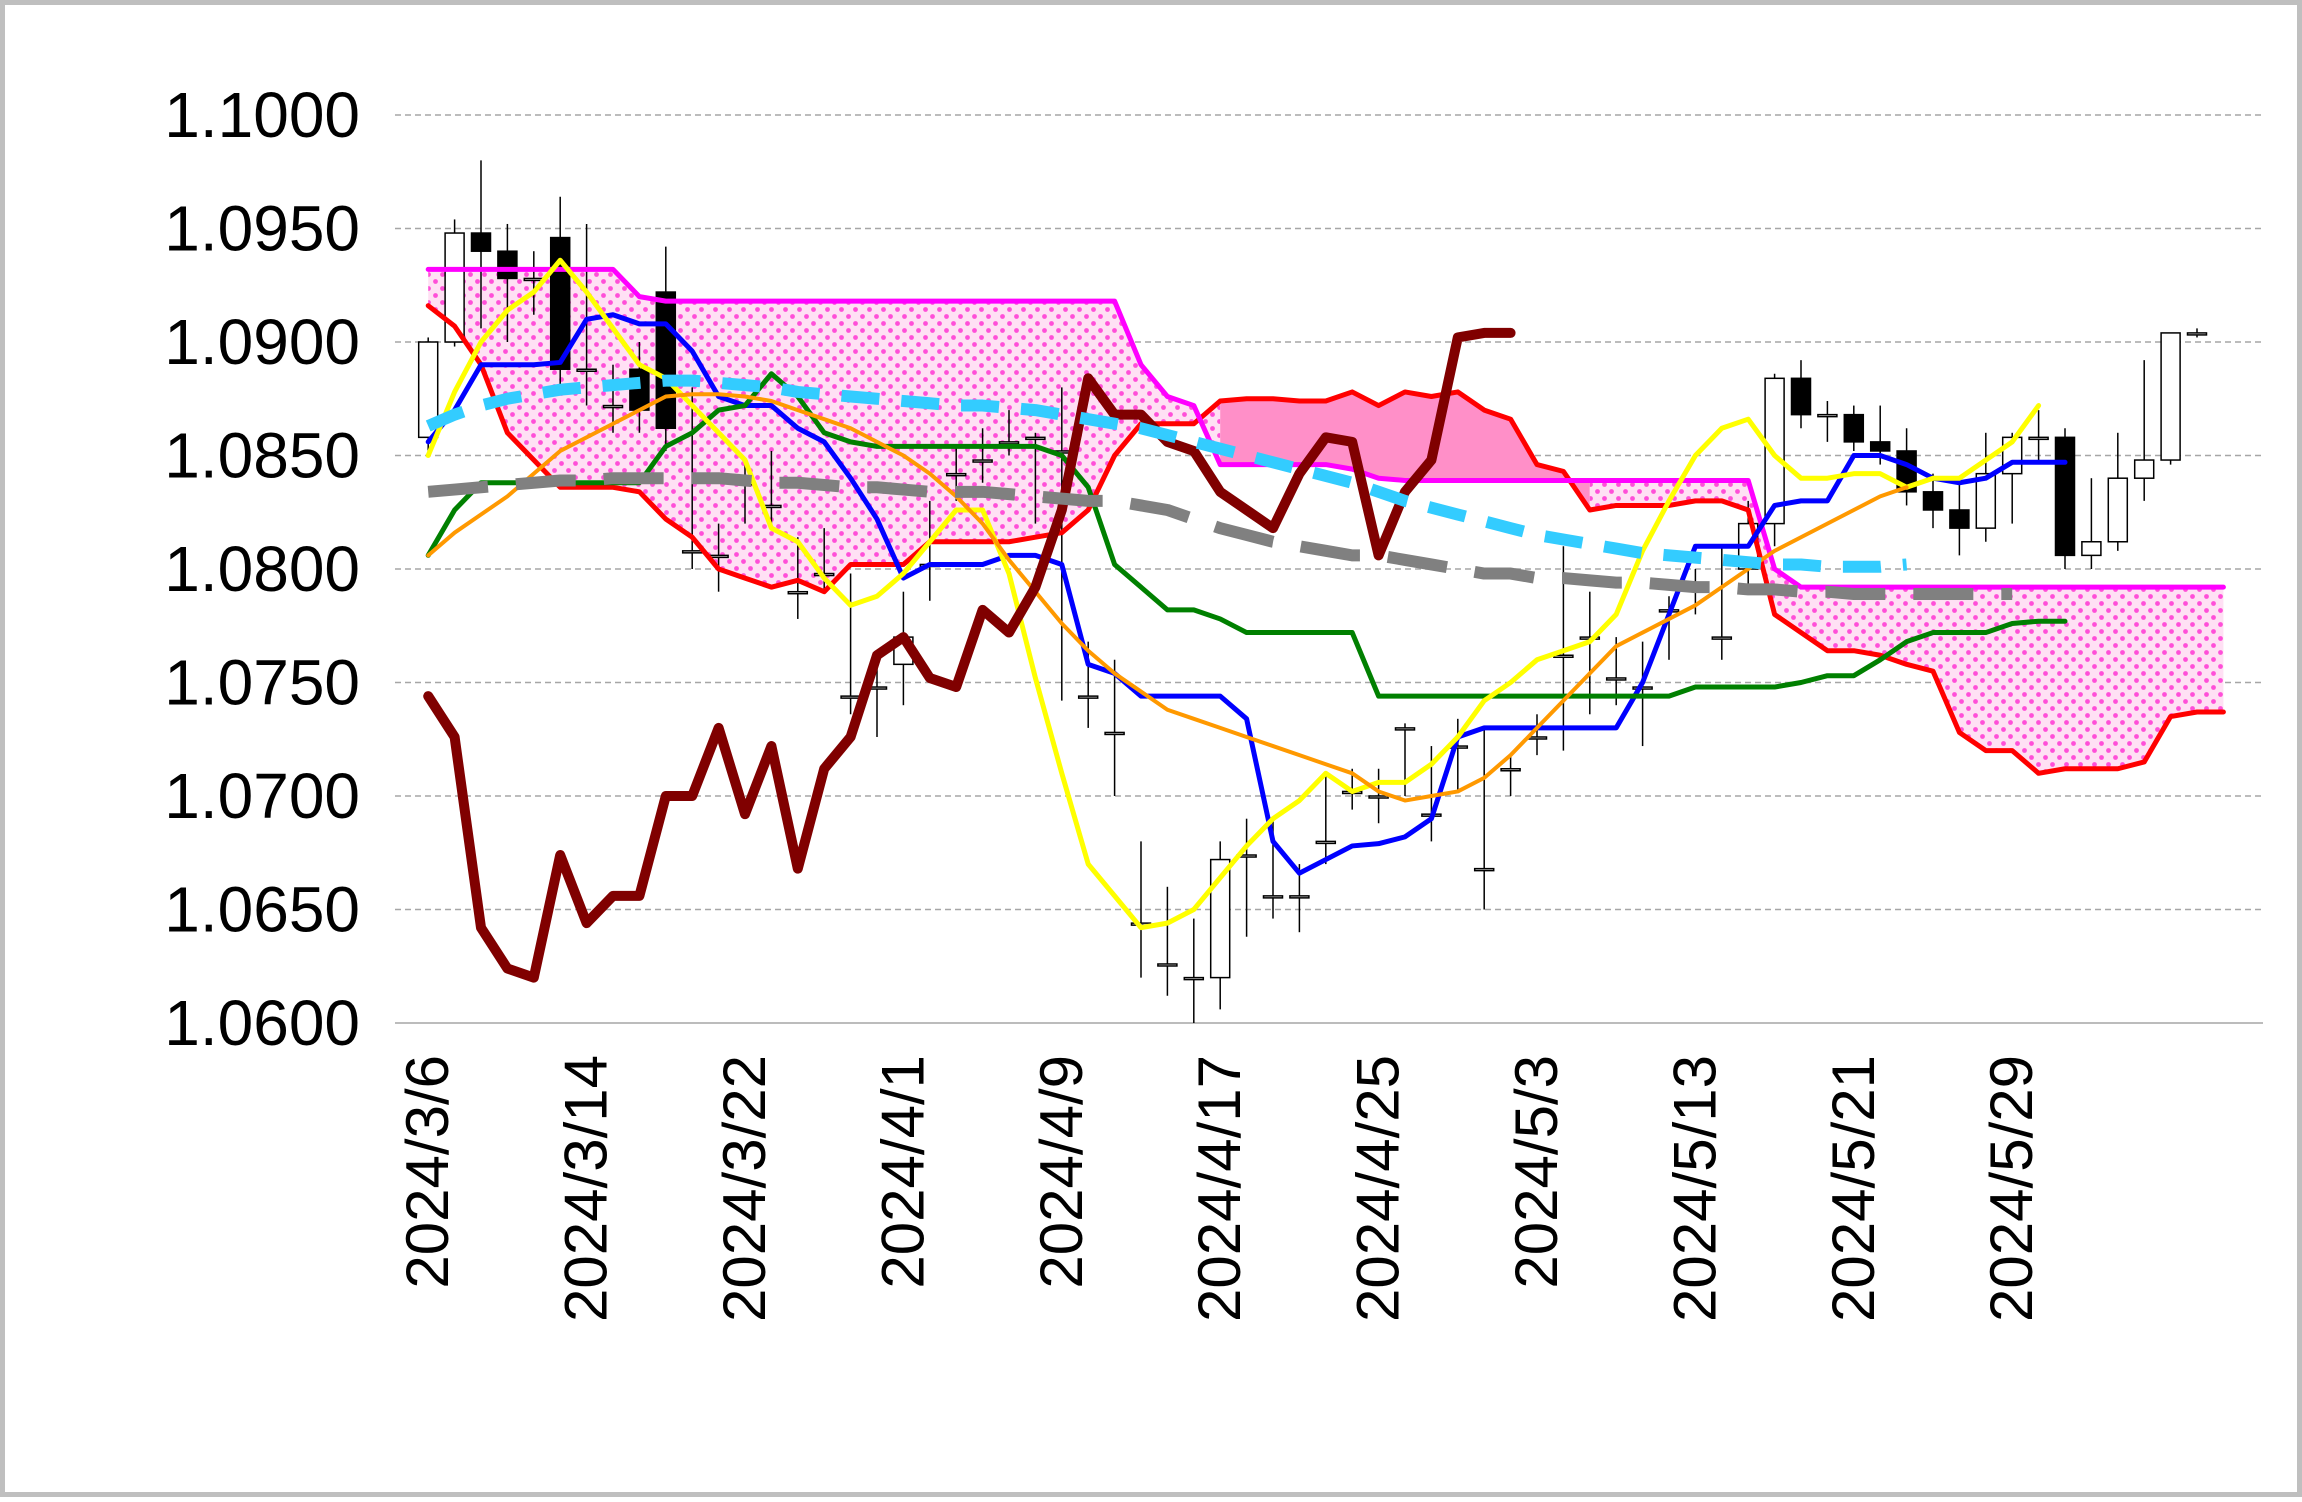  Describe the element at coordinates (262, 796) in the screenshot. I see `y-tick-label: 1.0700` at that location.